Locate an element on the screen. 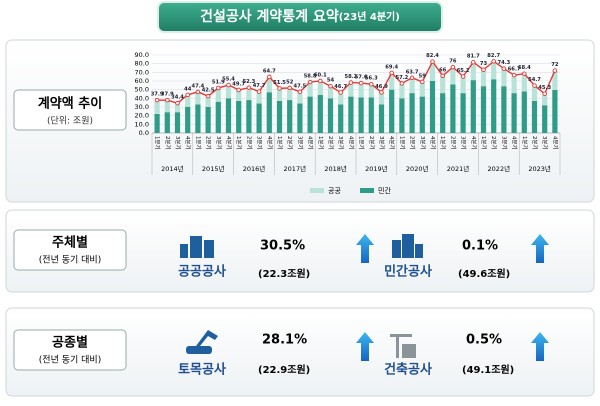  legend-label: 민간 is located at coordinates (384, 190).